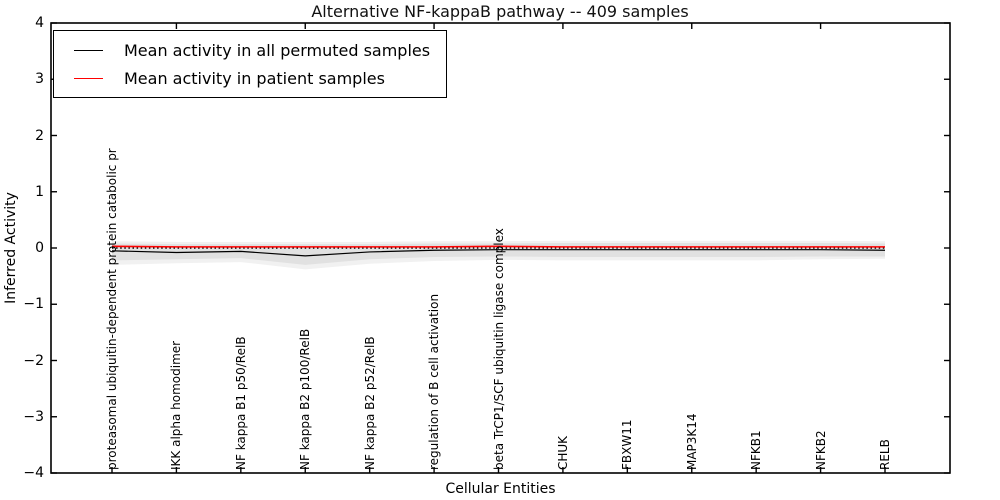 Image resolution: width=1000 pixels, height=500 pixels. What do you see at coordinates (277, 50) in the screenshot?
I see `legend-label-permuted: Mean activity in all permuted samples` at bounding box center [277, 50].